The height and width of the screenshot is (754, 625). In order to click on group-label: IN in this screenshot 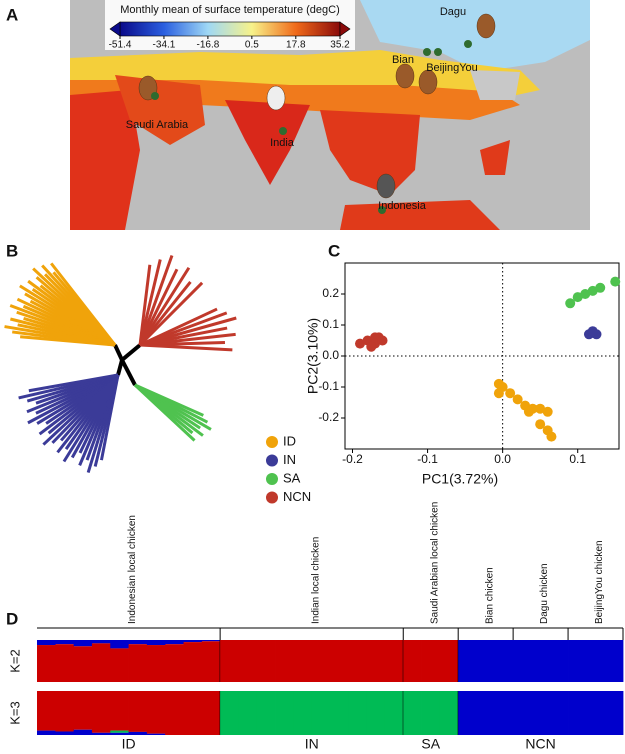, I will do `click(312, 744)`.